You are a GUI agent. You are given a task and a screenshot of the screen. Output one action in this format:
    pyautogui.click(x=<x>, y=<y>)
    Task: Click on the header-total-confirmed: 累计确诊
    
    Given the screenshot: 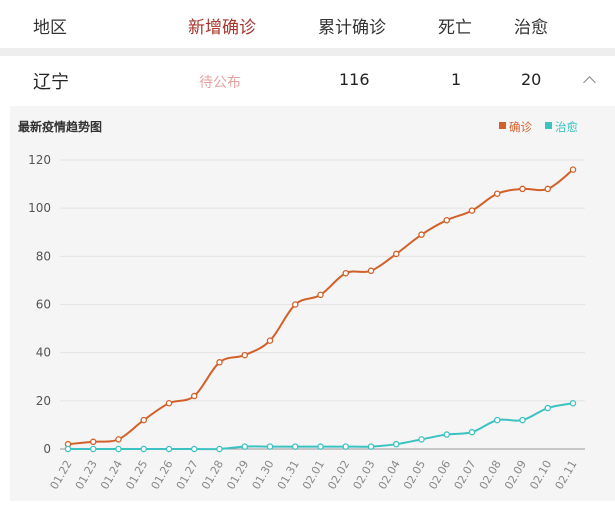 What is the action you would take?
    pyautogui.click(x=352, y=28)
    